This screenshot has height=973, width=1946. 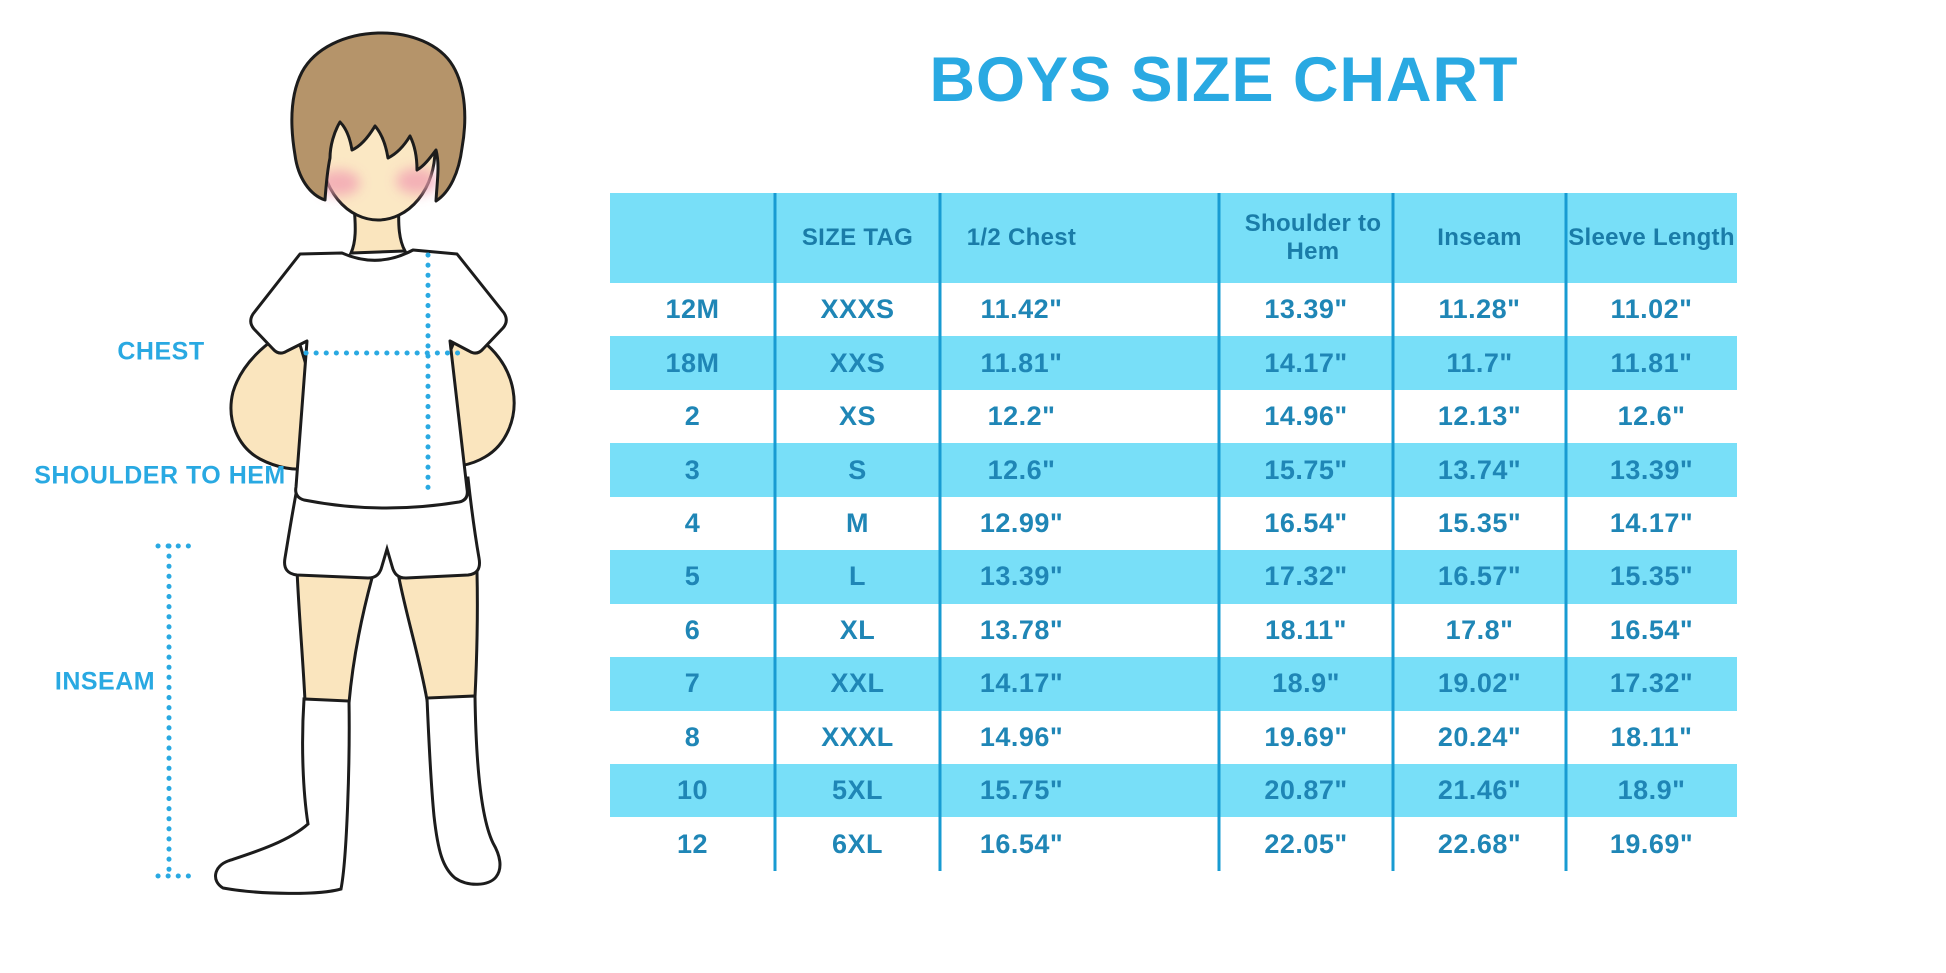 What do you see at coordinates (1021, 629) in the screenshot?
I see `measurement-cell: 13.78"` at bounding box center [1021, 629].